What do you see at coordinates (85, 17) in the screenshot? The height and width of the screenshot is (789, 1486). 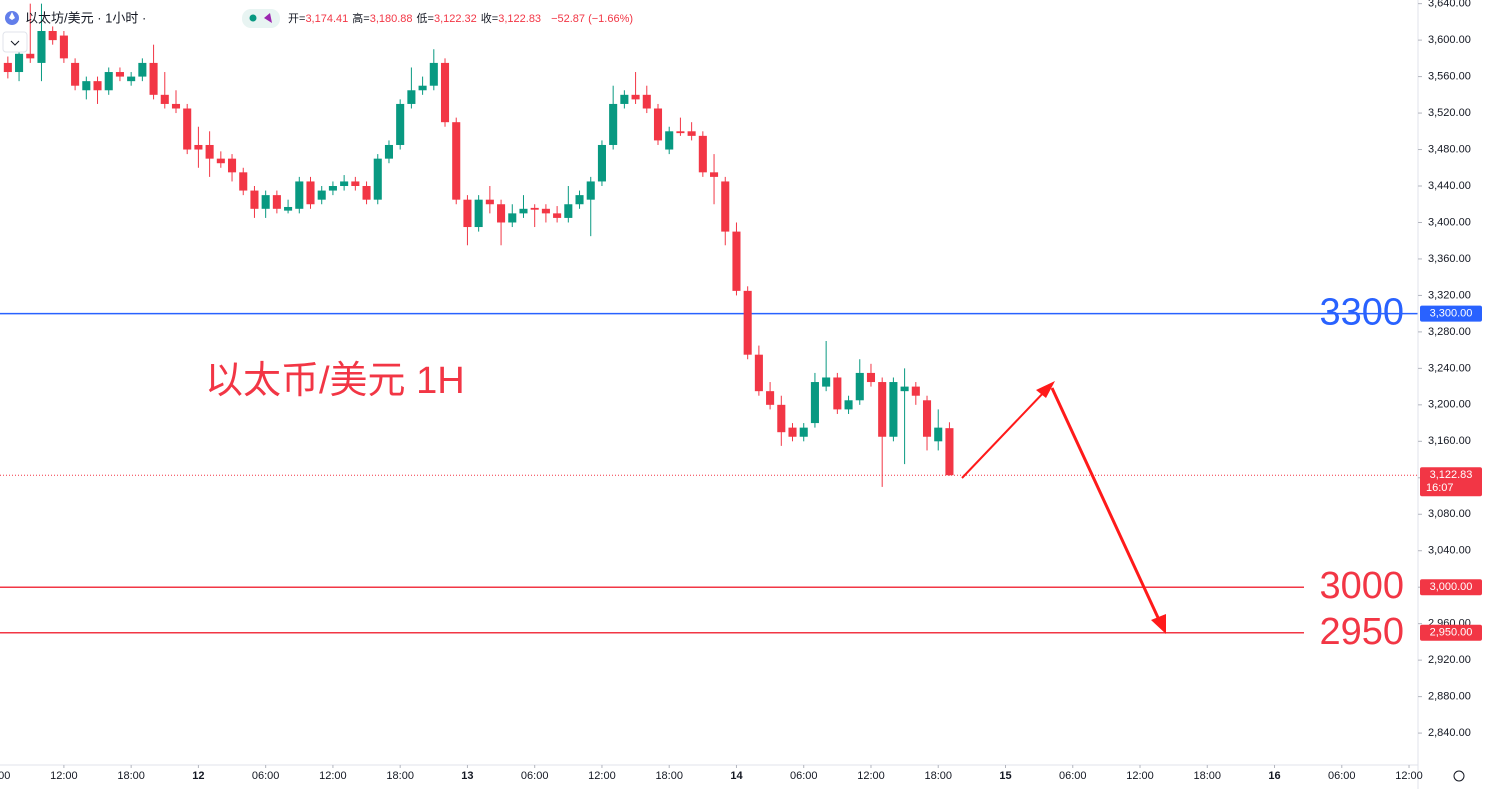 I see `symbol-title: 以太坊/美元 · 1小时 ·` at bounding box center [85, 17].